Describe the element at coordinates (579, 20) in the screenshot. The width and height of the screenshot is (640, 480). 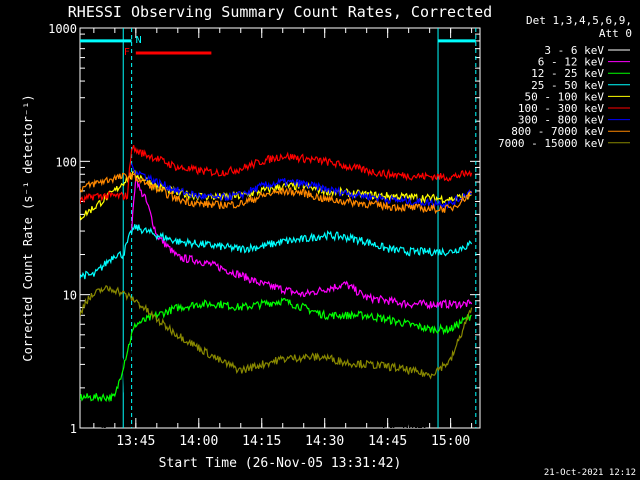
I see `legend-header-1: Det 1,3,4,5,6,9,` at that location.